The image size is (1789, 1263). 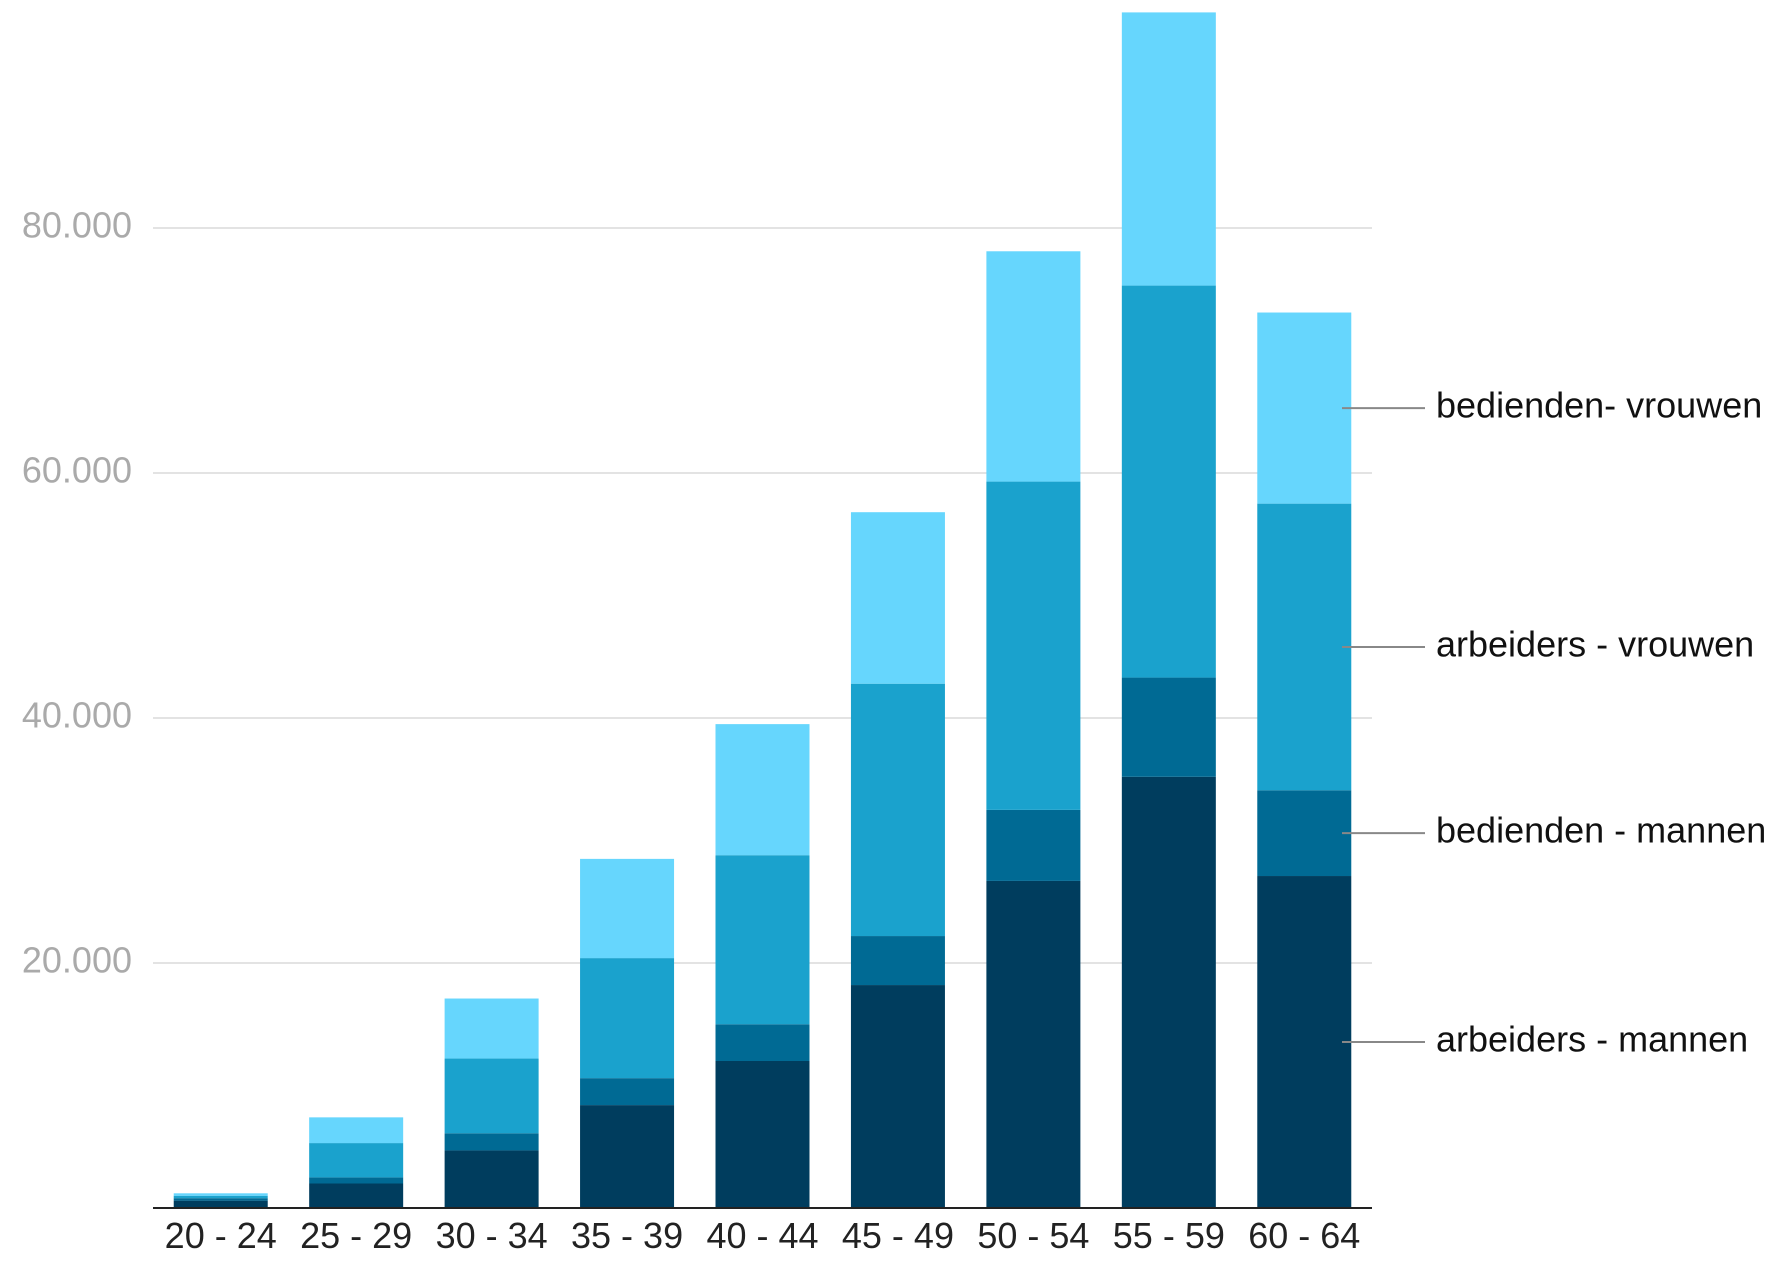 What do you see at coordinates (492, 1235) in the screenshot?
I see `x-tick-label: 30 - 34` at bounding box center [492, 1235].